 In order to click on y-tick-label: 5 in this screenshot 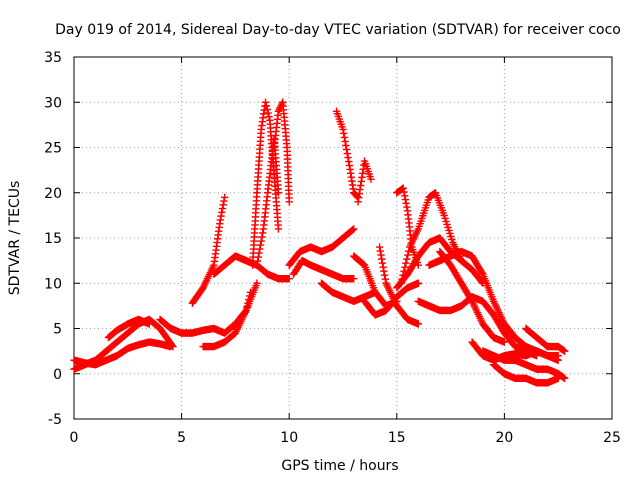, I will do `click(57, 330)`.